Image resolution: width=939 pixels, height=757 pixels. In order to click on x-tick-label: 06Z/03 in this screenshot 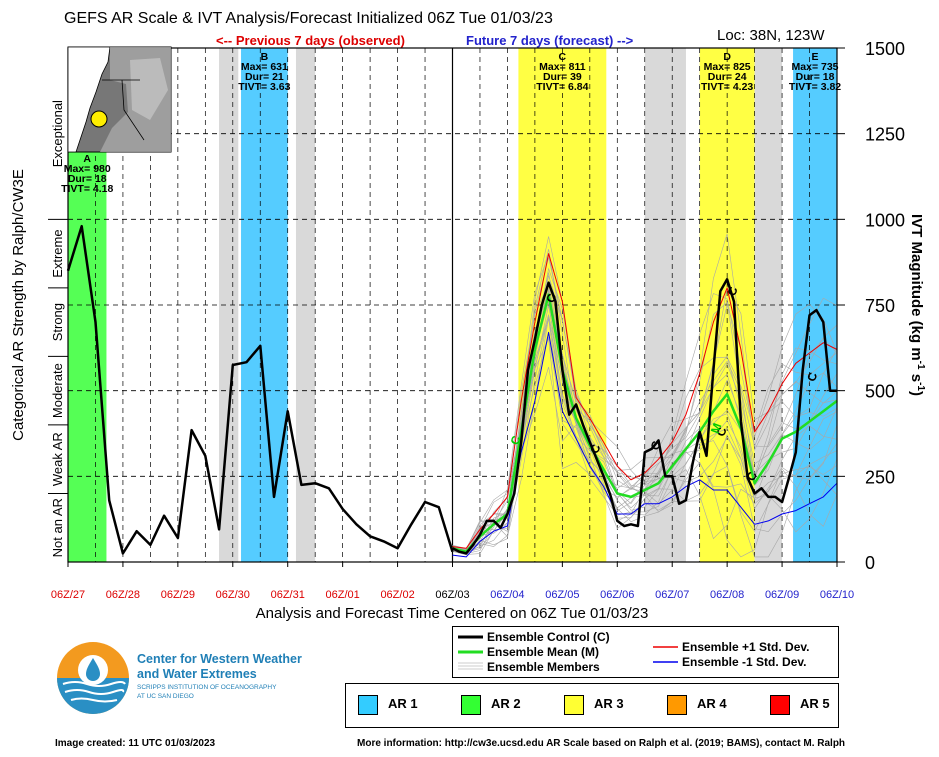, I will do `click(452, 595)`.